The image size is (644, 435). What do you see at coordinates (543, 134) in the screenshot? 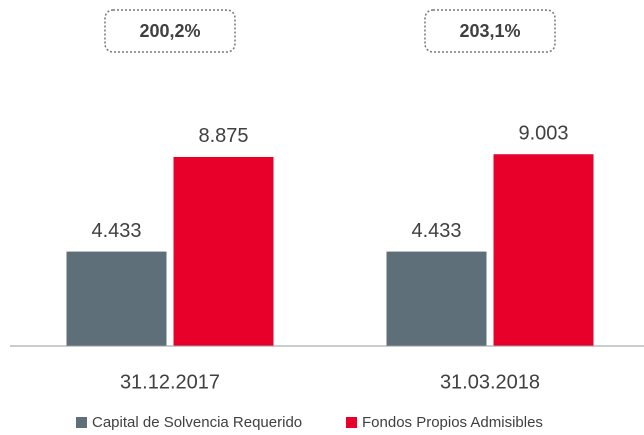
I see `data-label: 9.003` at bounding box center [543, 134].